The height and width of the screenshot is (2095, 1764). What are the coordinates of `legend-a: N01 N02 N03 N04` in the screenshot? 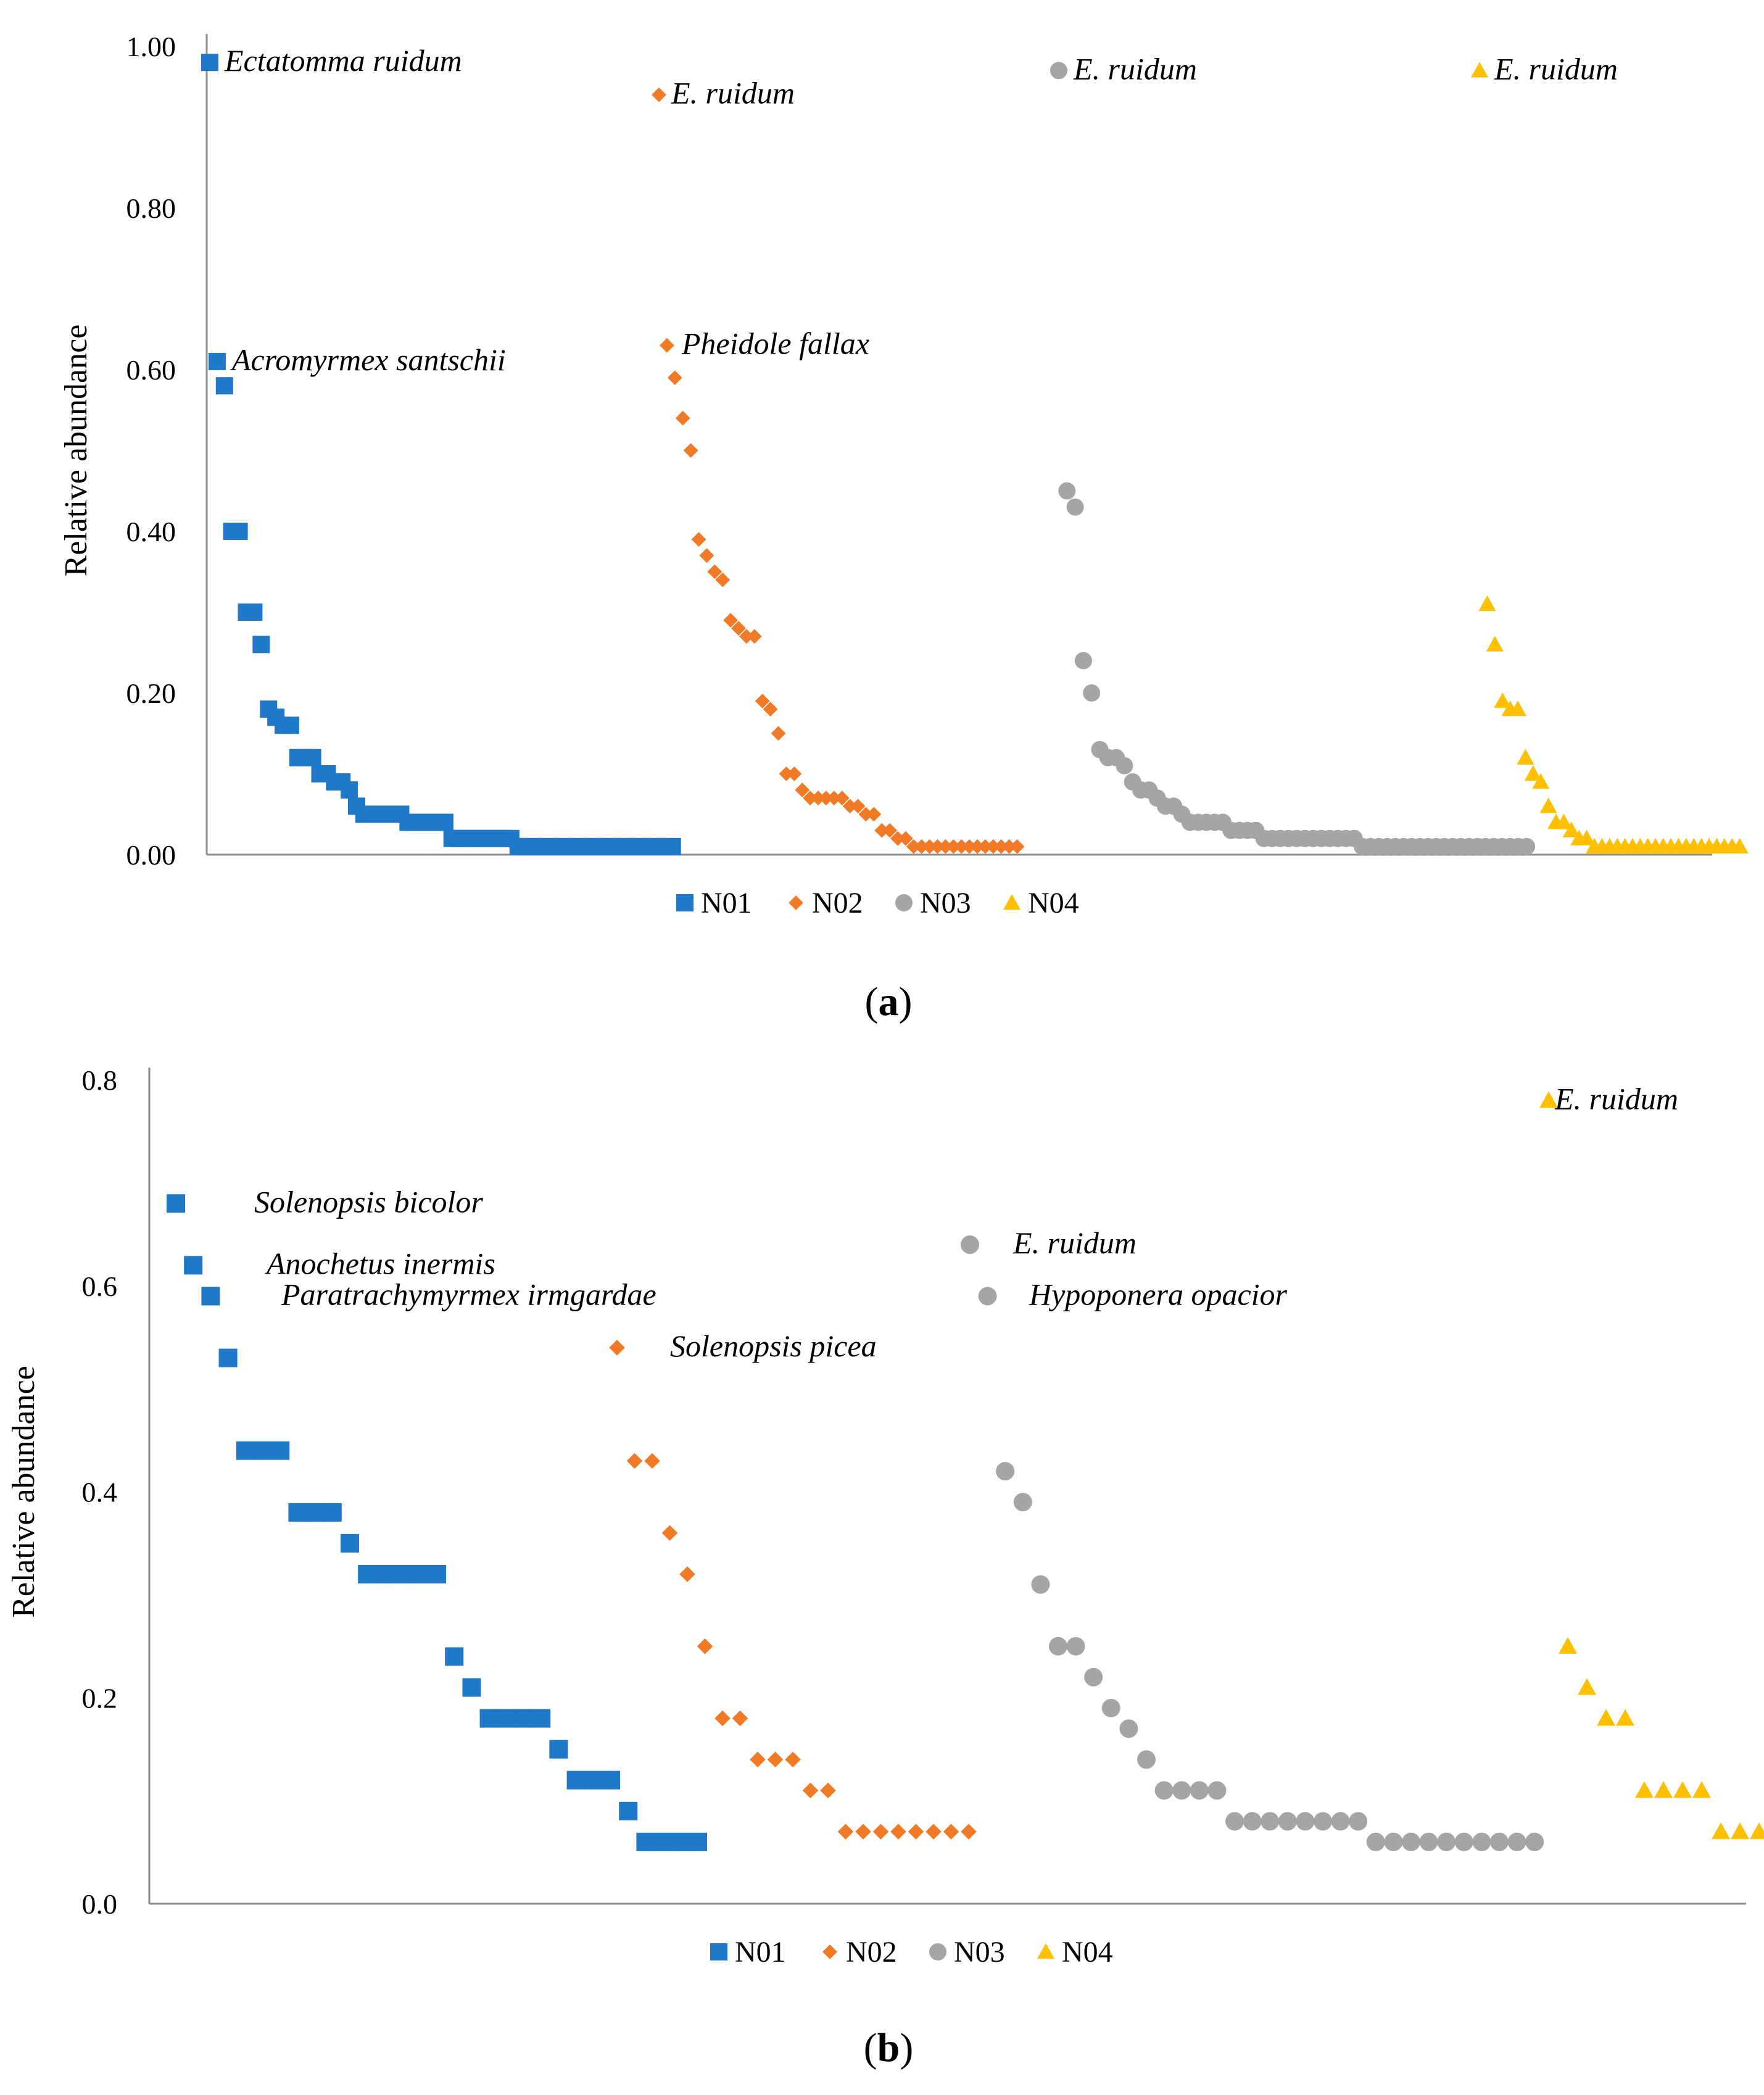 It's located at (877, 903).